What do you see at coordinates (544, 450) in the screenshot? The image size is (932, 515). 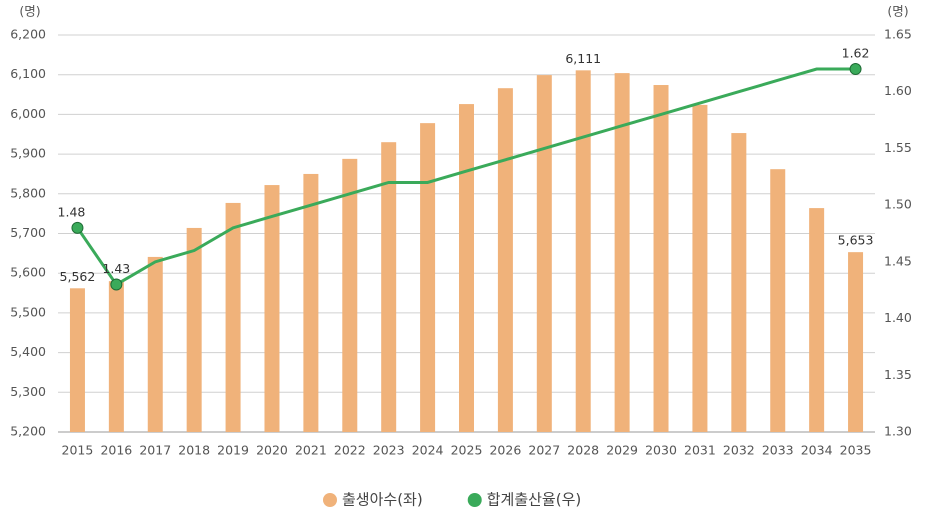 I see `x-tick-label: 2027` at bounding box center [544, 450].